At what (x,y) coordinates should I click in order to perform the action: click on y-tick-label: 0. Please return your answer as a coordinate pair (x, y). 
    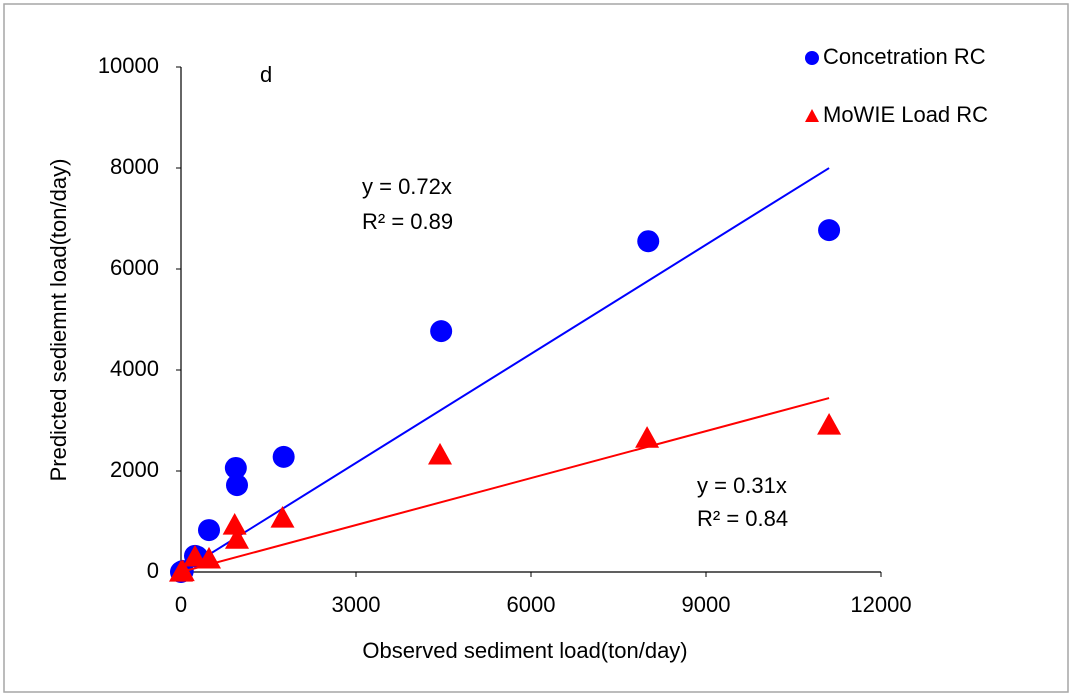
    Looking at the image, I should click on (153, 570).